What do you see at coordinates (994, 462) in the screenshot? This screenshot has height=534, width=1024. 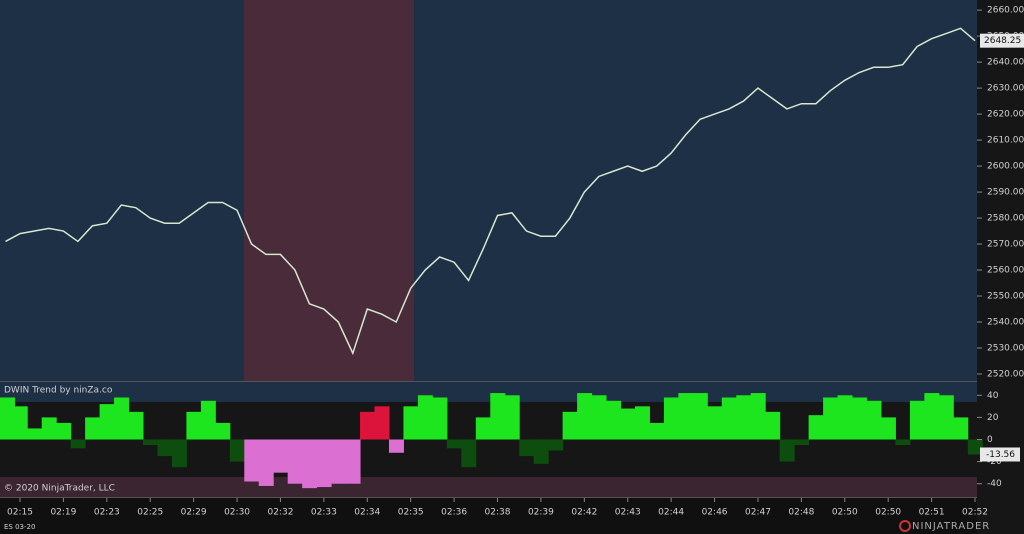 I see `y-tick-label: -20` at bounding box center [994, 462].